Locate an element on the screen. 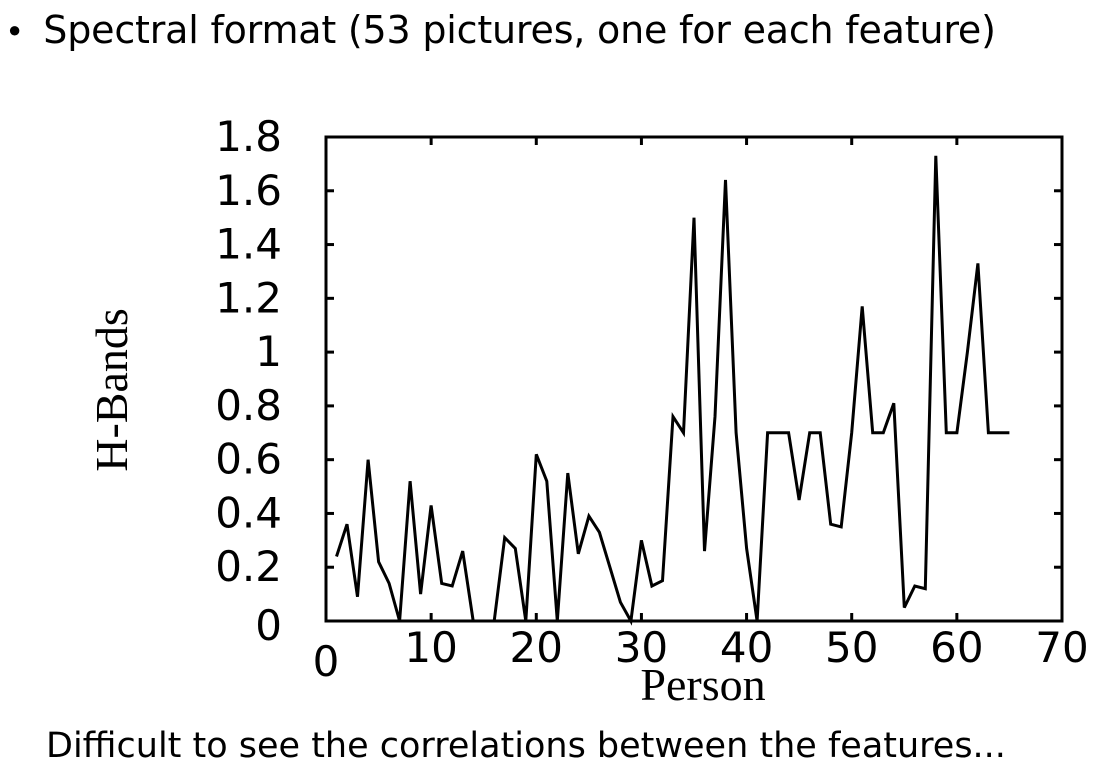 Image resolution: width=1099 pixels, height=780 pixels. x-tick-label: 20 is located at coordinates (536, 647).